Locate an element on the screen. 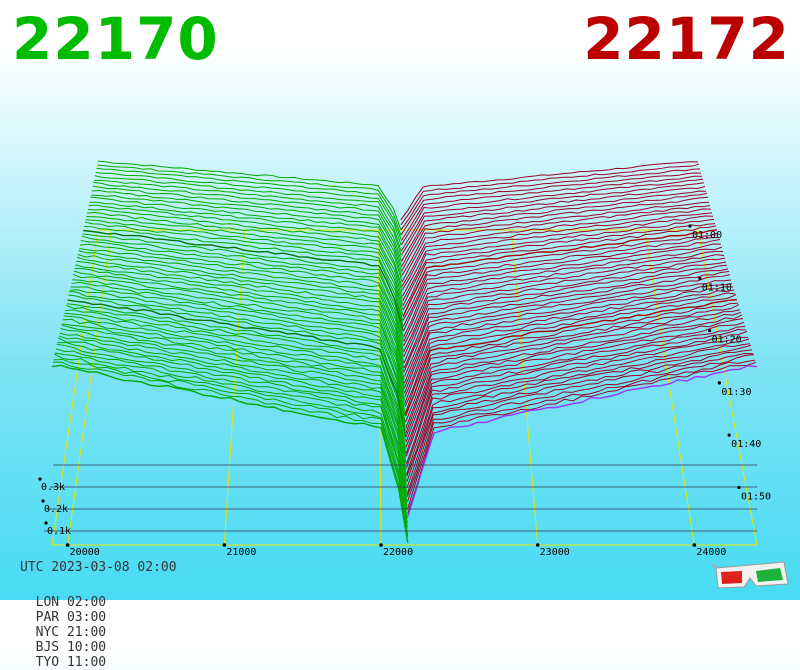 The width and height of the screenshot is (800, 670). depth-tick-label: 0.1k is located at coordinates (59, 531).